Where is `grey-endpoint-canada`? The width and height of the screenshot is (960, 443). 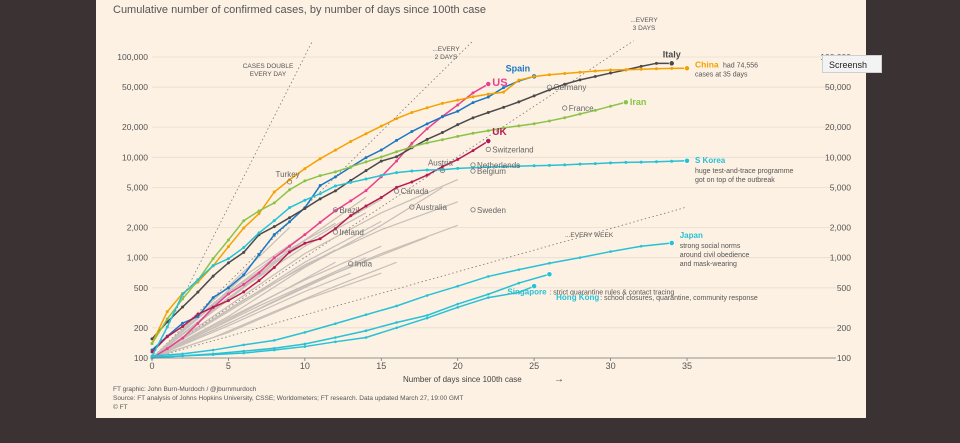
grey-endpoint-canada is located at coordinates (396, 191).